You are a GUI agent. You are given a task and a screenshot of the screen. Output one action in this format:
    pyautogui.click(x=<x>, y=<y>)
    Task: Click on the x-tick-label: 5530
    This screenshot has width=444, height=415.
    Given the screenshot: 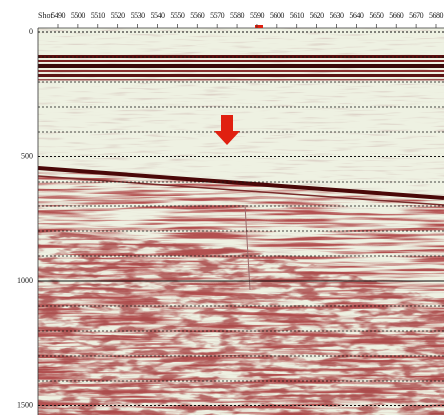 What is the action you would take?
    pyautogui.click(x=138, y=15)
    